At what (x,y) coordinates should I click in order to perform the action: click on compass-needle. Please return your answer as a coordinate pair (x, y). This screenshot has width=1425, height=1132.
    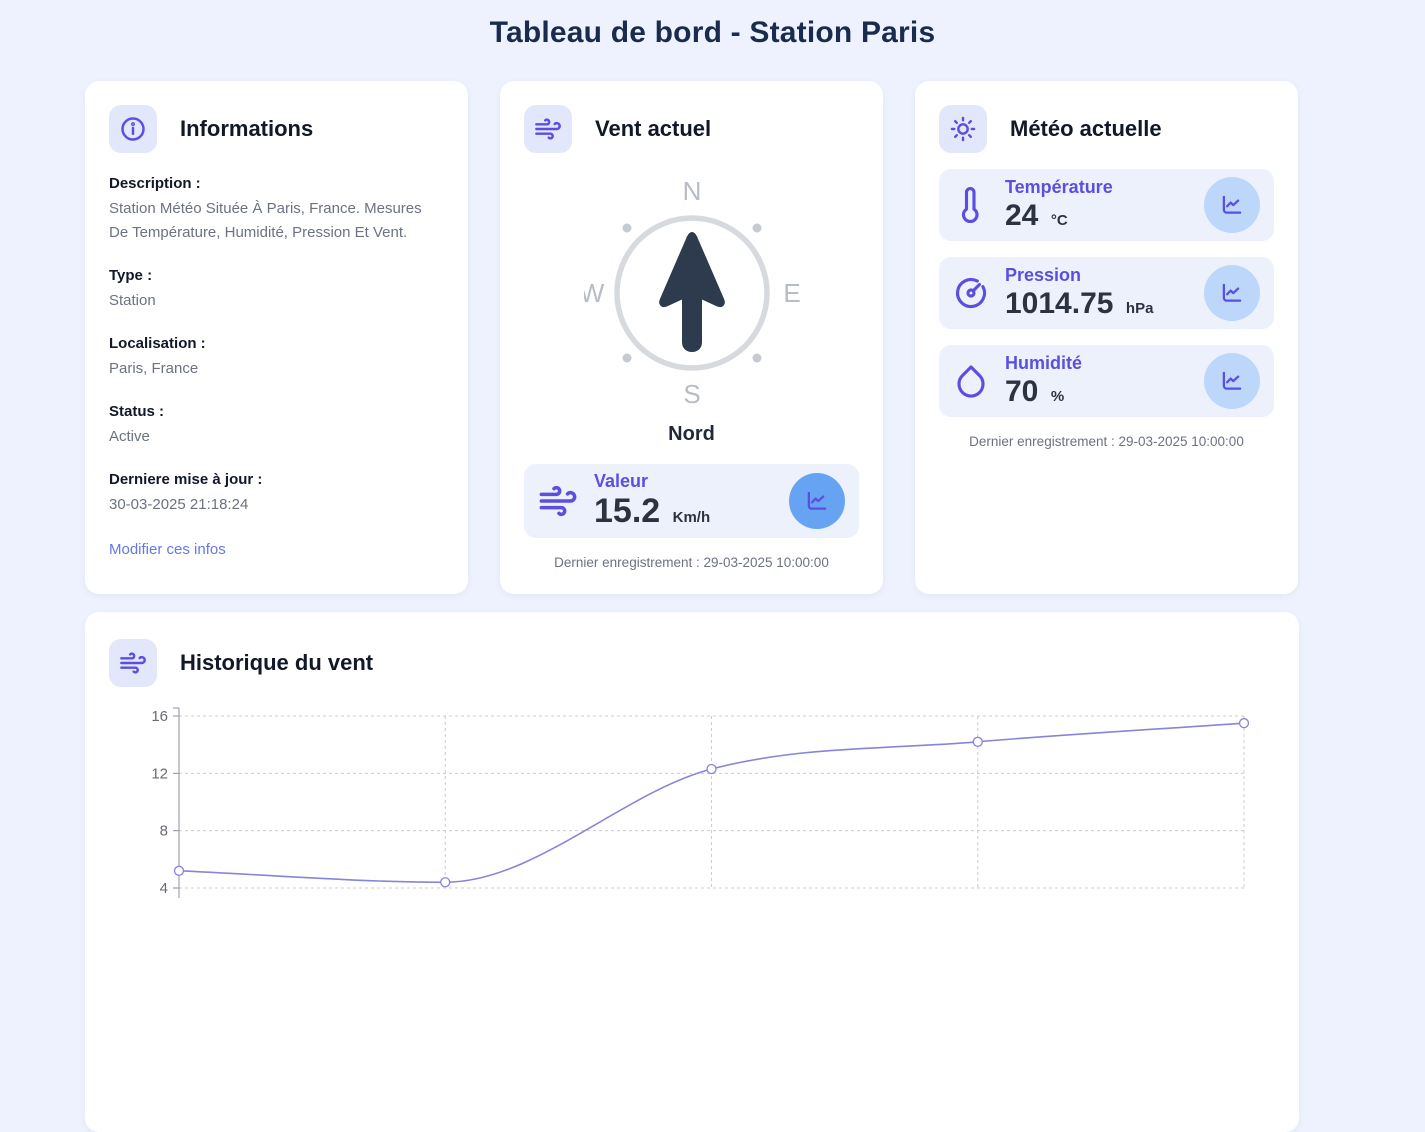
    Looking at the image, I should click on (691, 292).